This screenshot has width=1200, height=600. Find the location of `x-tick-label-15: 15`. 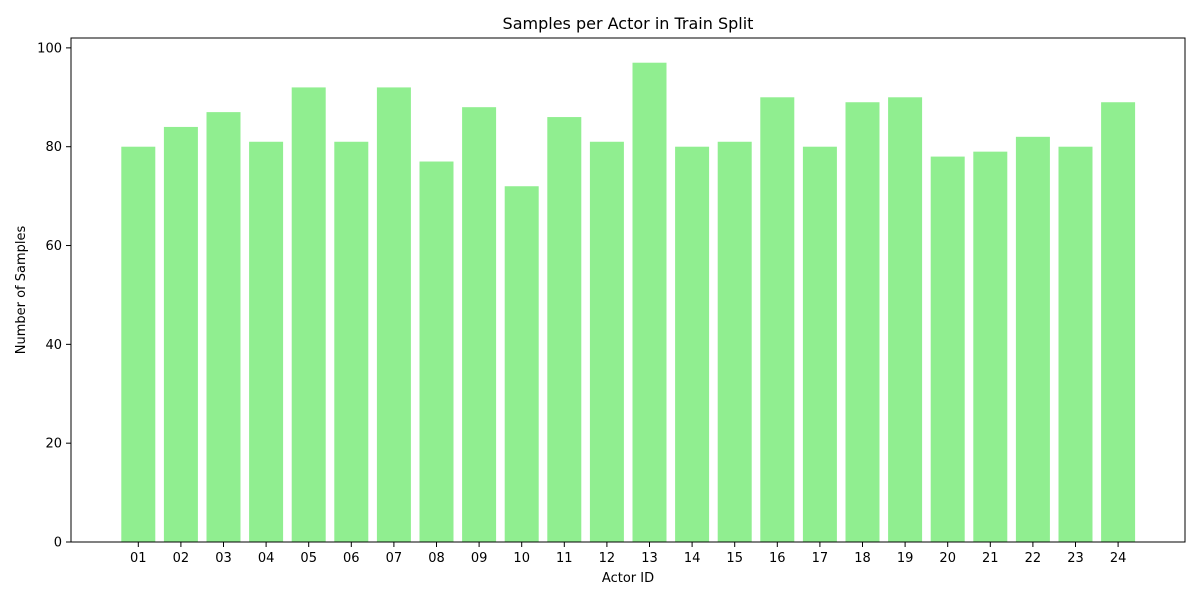

x-tick-label-15: 15 is located at coordinates (734, 558).